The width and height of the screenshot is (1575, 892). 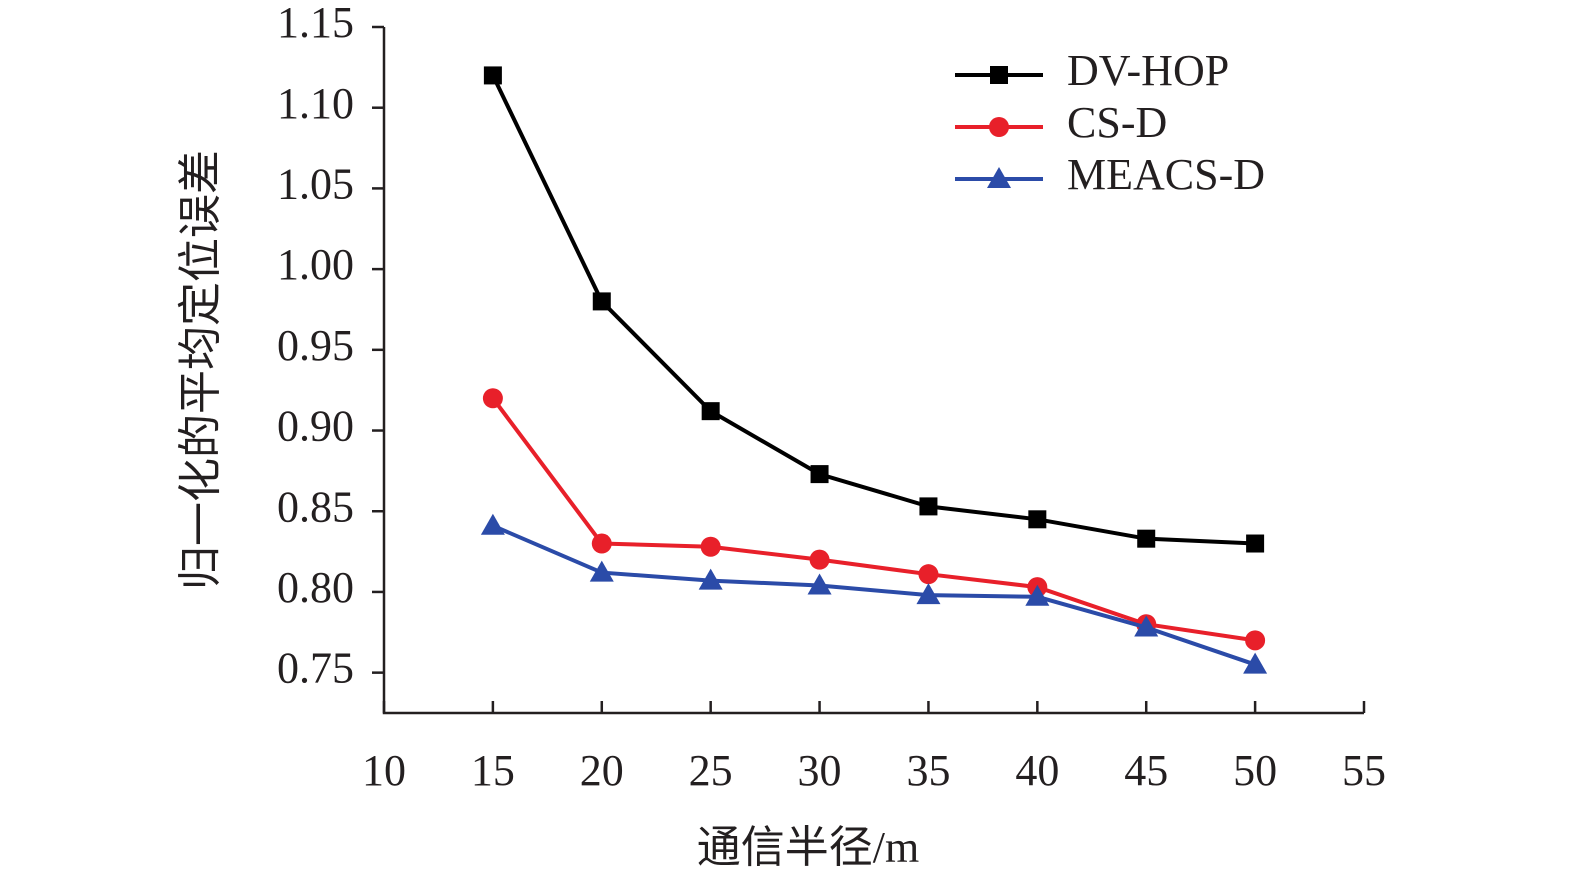 What do you see at coordinates (1166, 174) in the screenshot?
I see `legend-label: MEACS-D` at bounding box center [1166, 174].